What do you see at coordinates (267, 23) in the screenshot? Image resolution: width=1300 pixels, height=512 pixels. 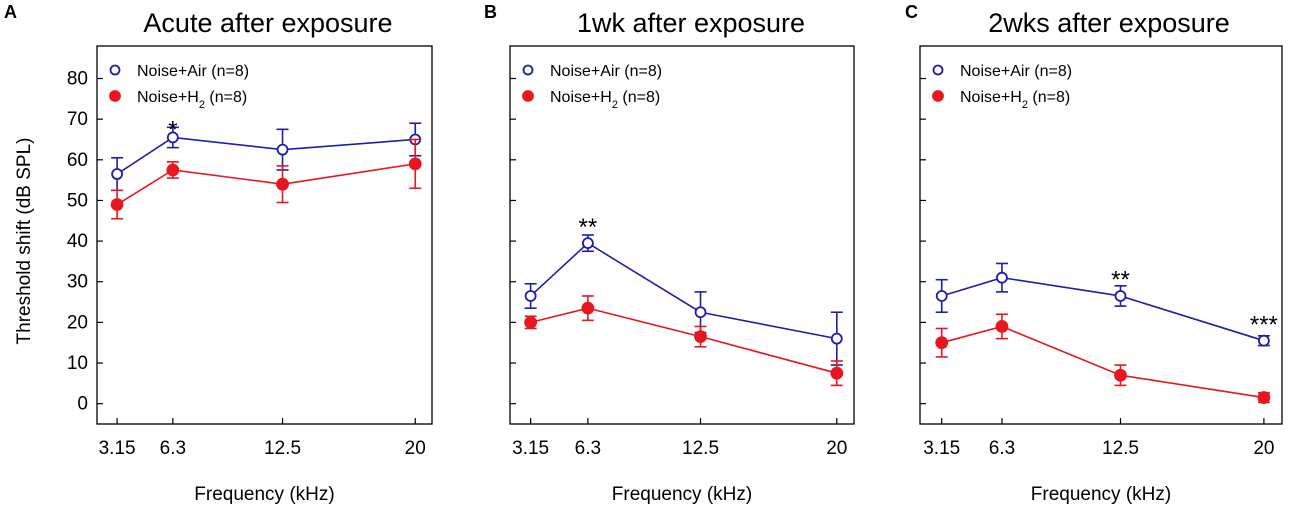 I see `panel-title: Acute after exposure` at bounding box center [267, 23].